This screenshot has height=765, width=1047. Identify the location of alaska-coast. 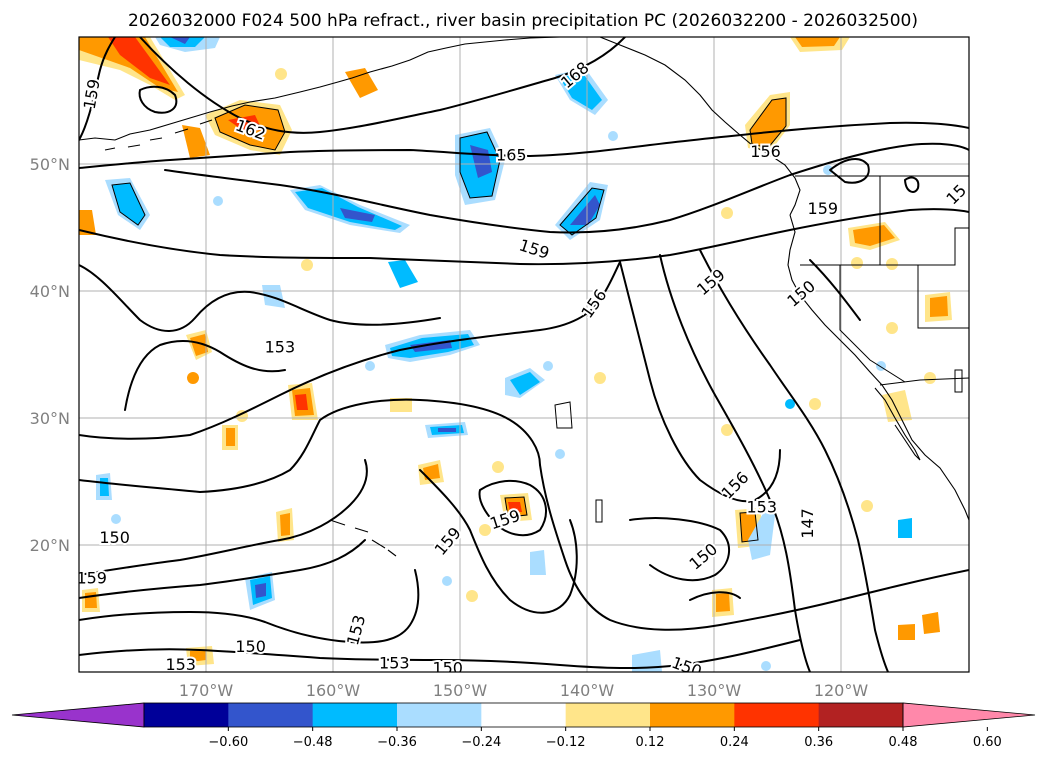
(320, 89).